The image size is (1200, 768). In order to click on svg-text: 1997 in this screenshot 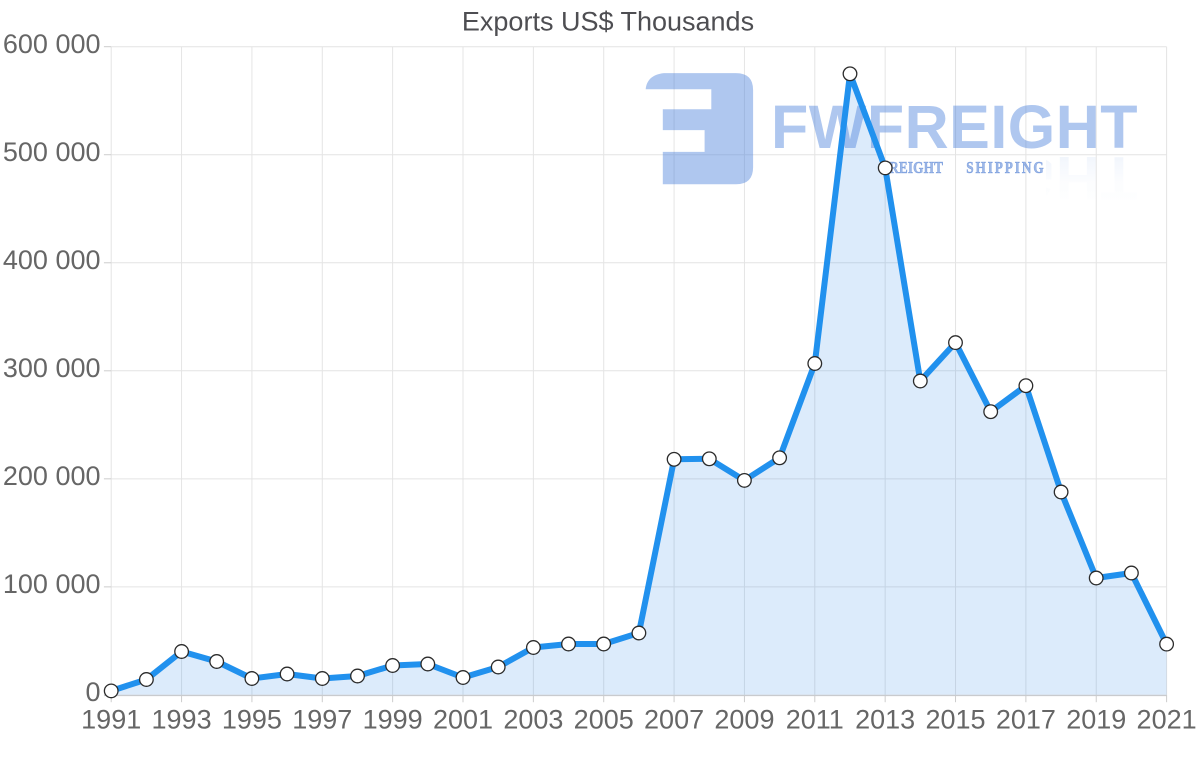, I will do `click(322, 720)`.